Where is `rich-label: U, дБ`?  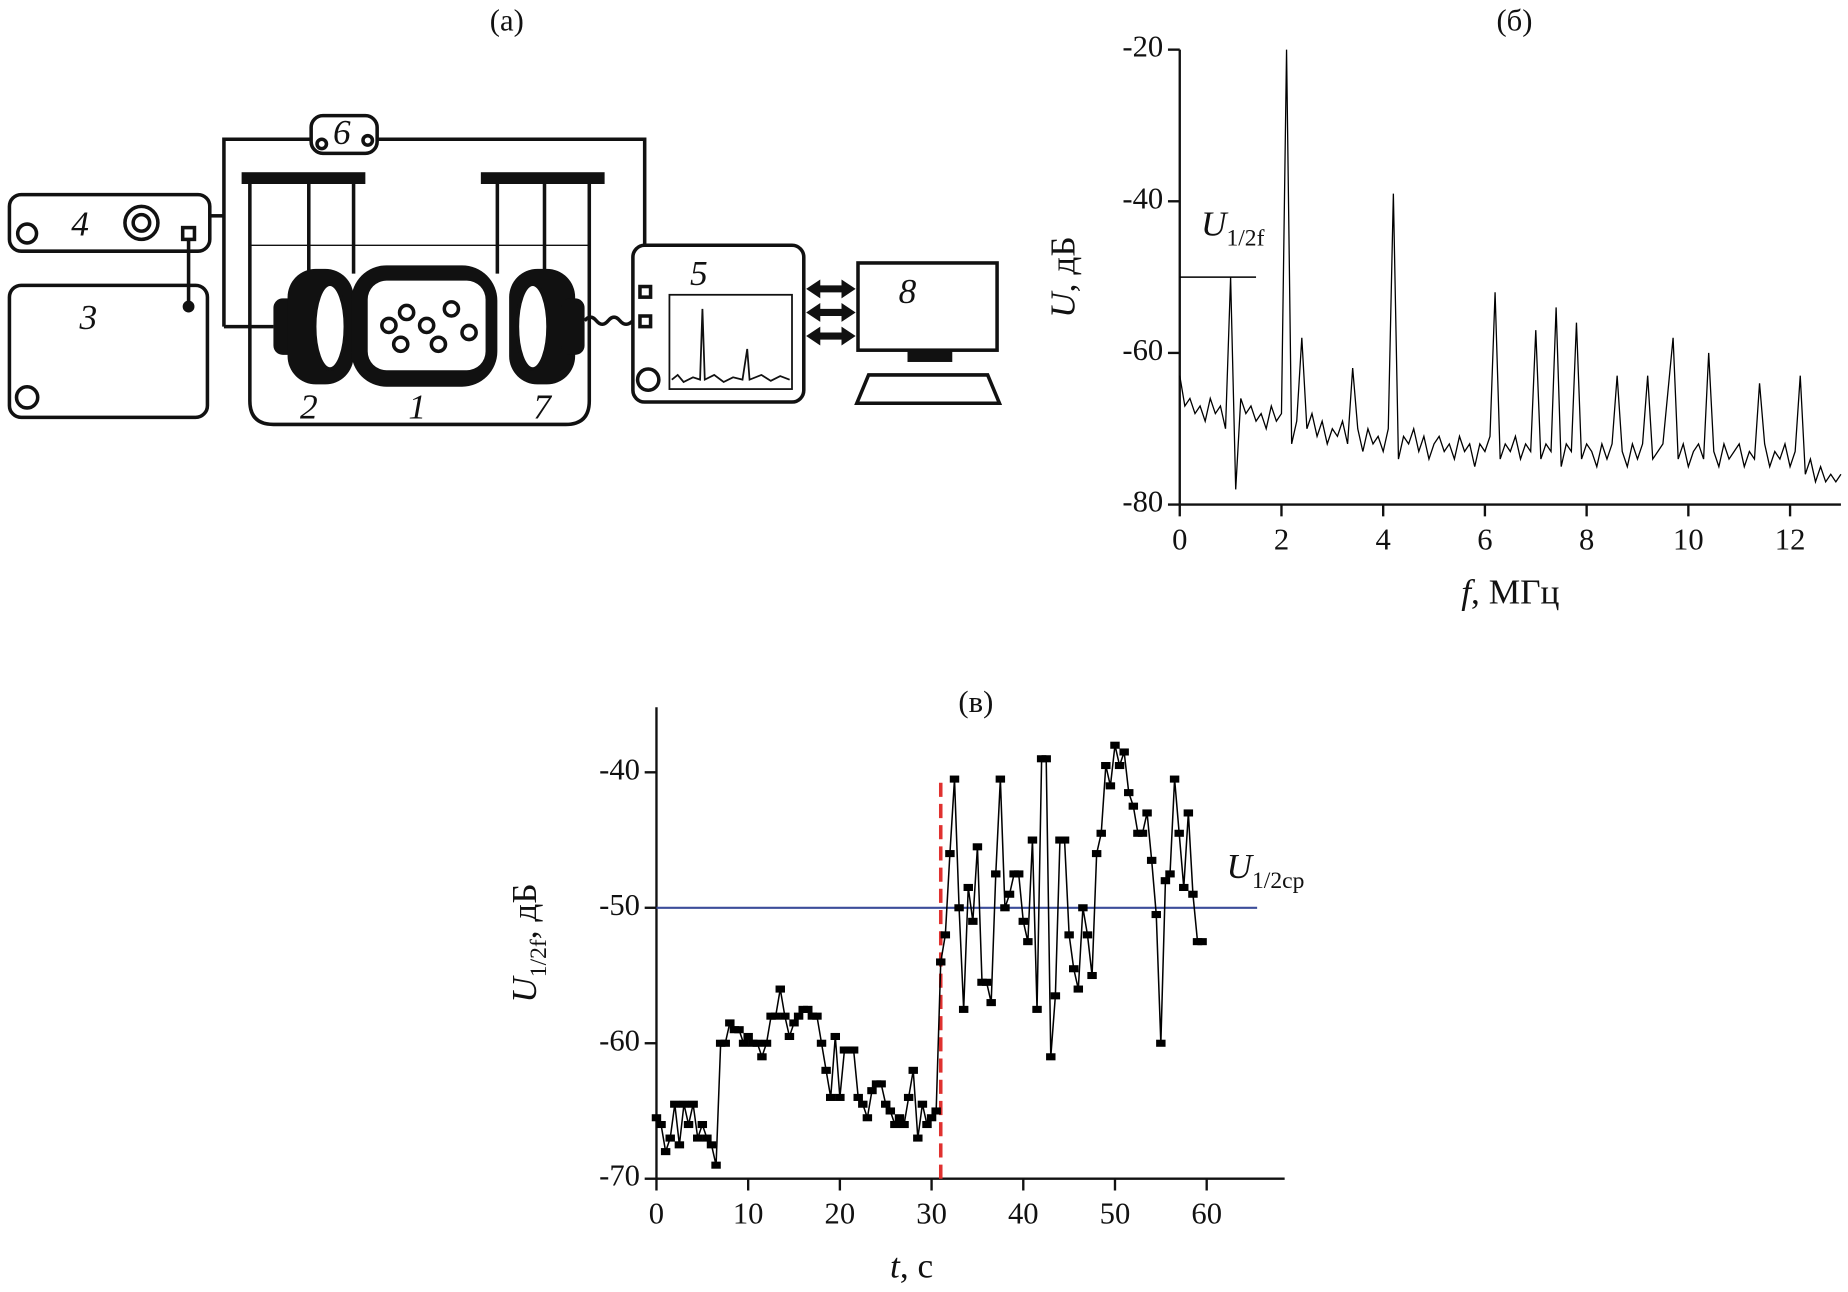 rich-label: U, дБ is located at coordinates (1063, 276).